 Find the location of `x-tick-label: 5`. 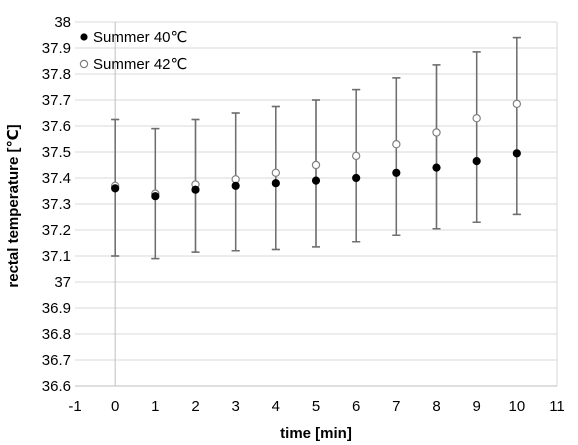

x-tick-label: 5 is located at coordinates (316, 406).